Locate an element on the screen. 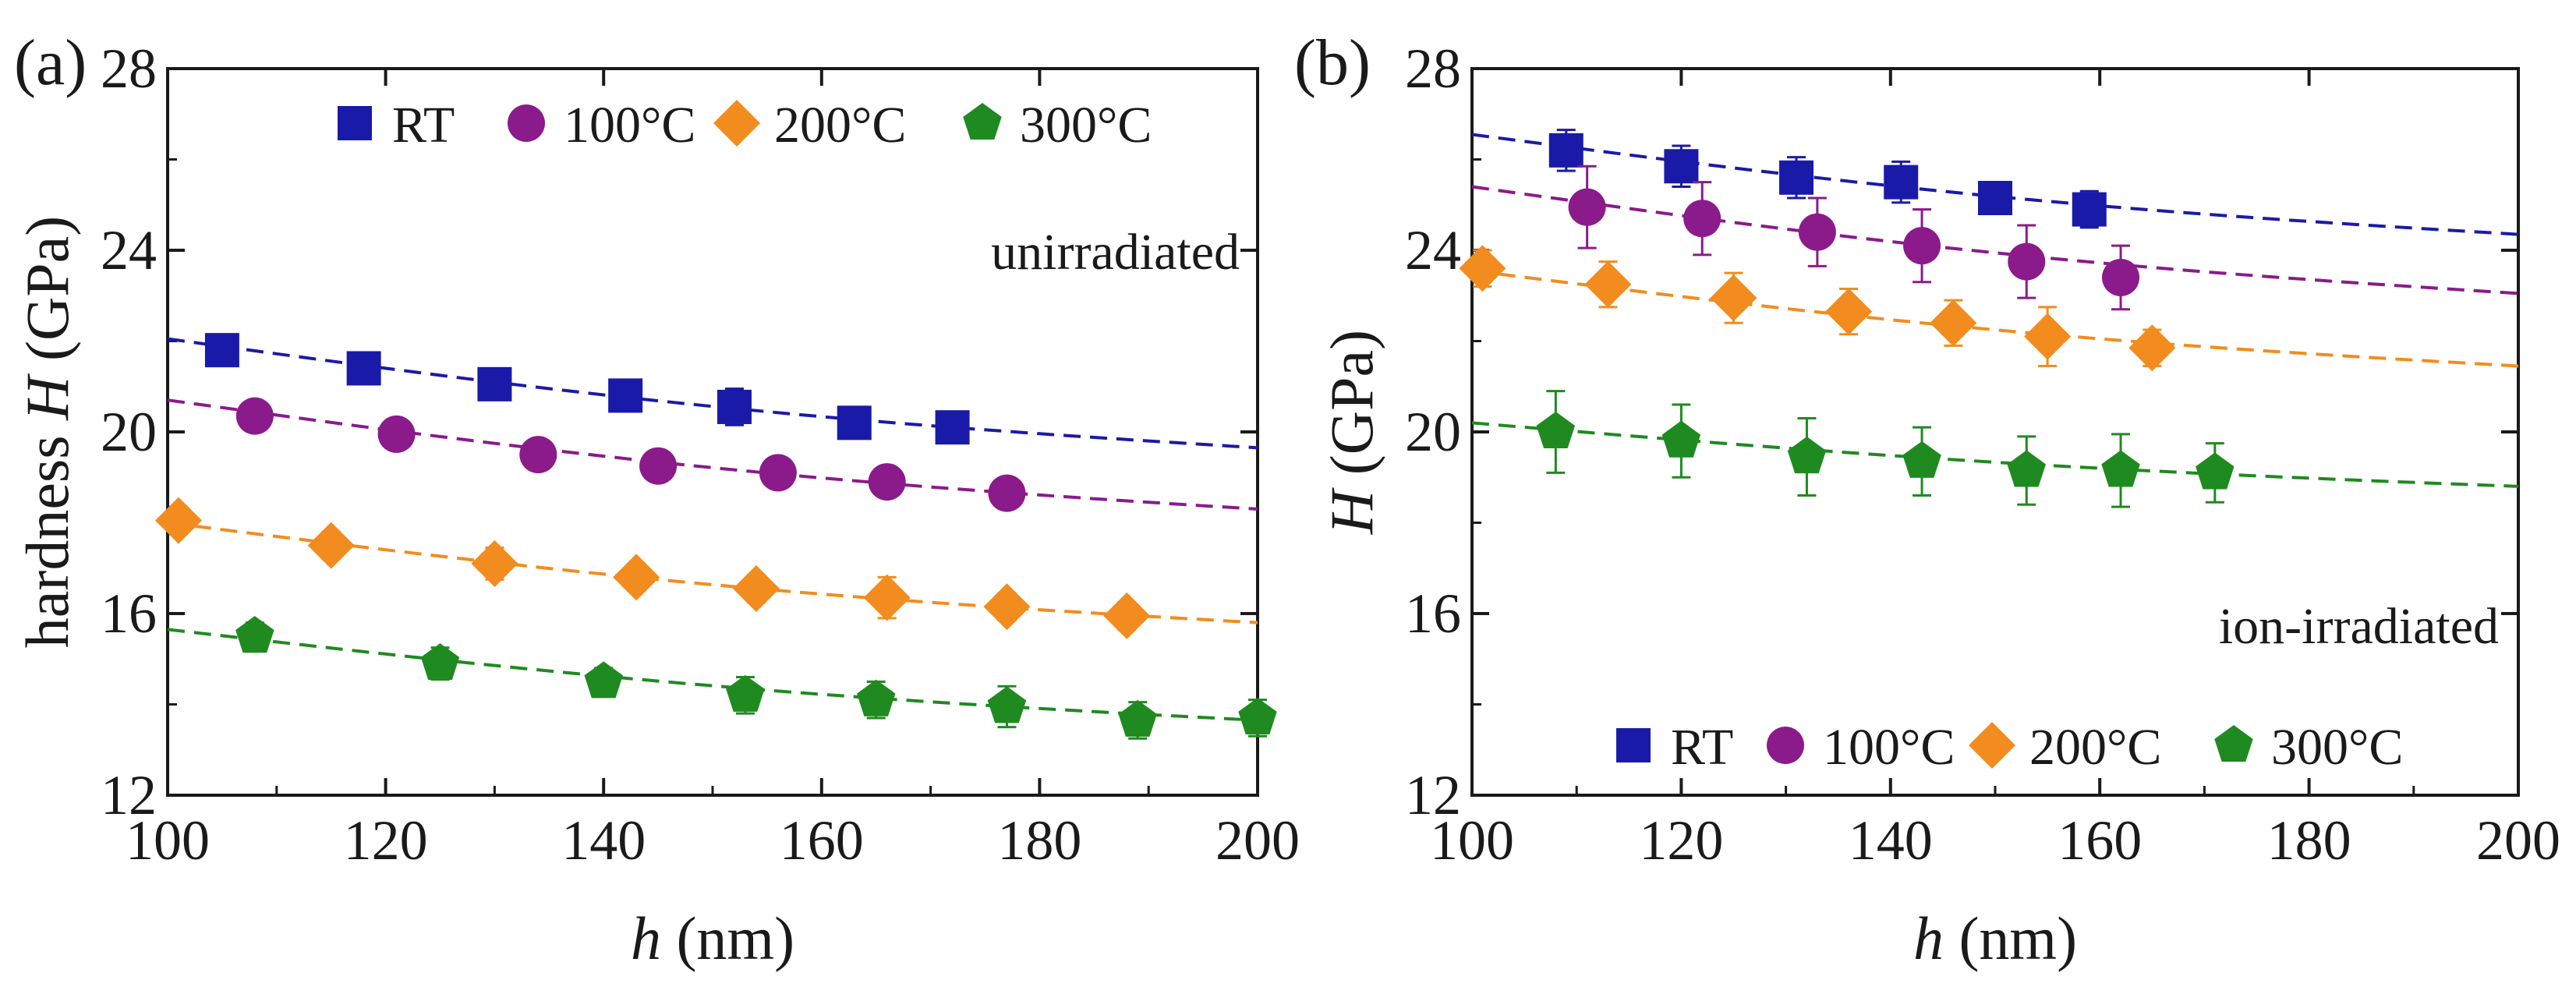  y-axis-title: hardness H (GPa) is located at coordinates (47, 432).